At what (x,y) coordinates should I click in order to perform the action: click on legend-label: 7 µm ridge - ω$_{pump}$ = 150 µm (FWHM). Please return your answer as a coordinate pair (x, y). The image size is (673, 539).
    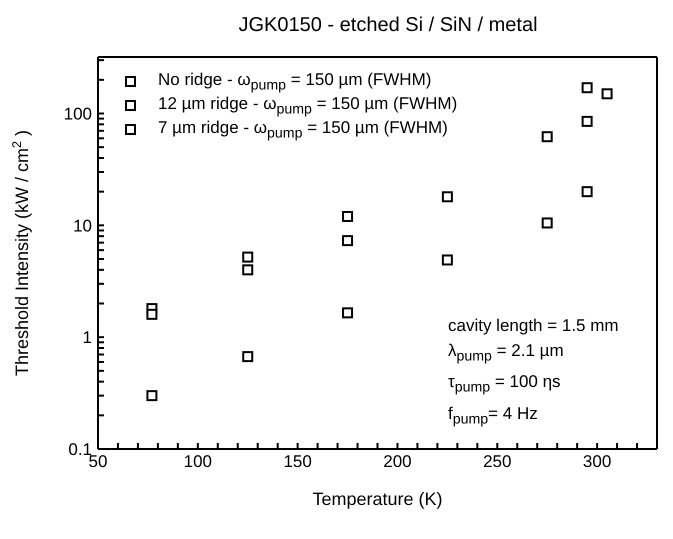
    Looking at the image, I should click on (303, 130).